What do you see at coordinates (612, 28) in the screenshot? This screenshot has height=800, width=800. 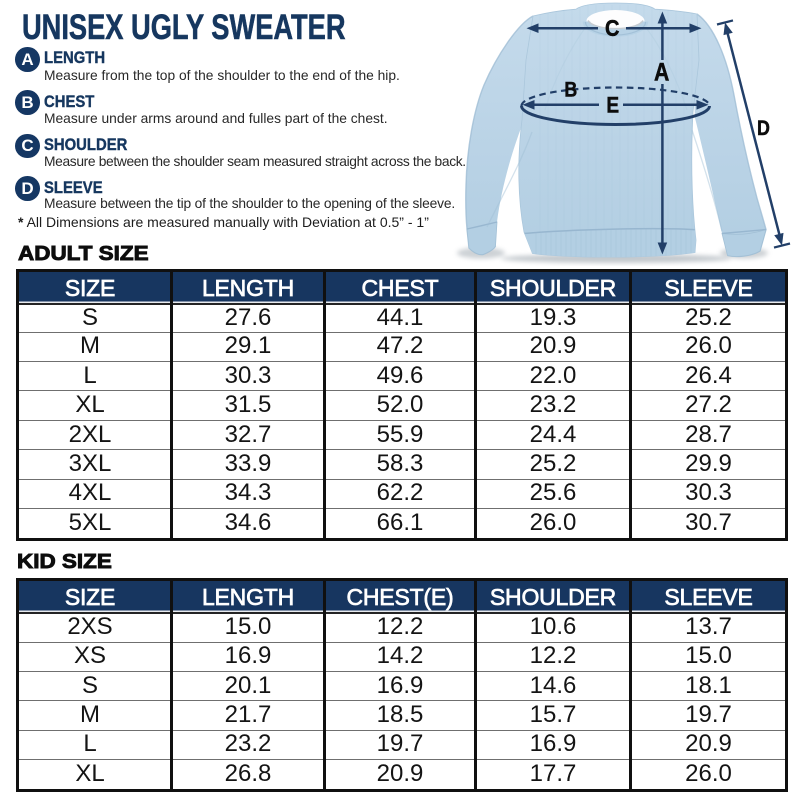 I see `svg-text: C` at bounding box center [612, 28].